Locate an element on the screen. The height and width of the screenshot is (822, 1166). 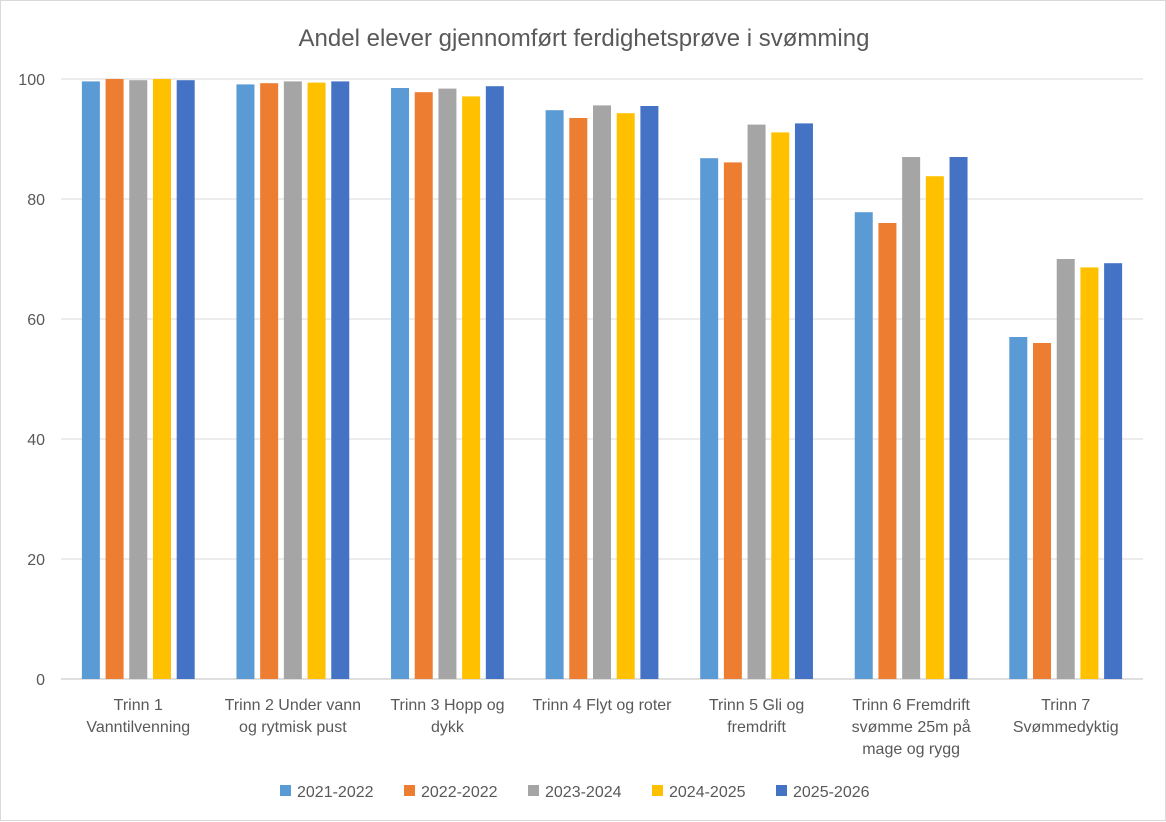
legend-label: 2024-2025 is located at coordinates (707, 792).